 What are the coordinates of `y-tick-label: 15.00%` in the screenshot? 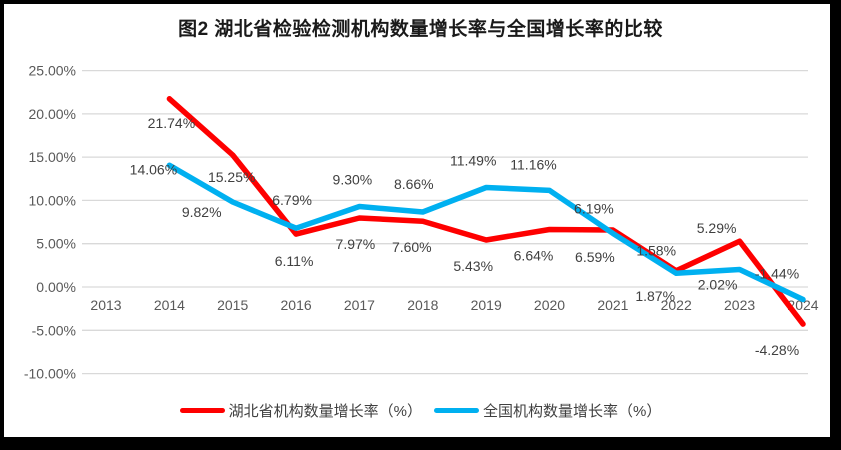 It's located at (52, 157).